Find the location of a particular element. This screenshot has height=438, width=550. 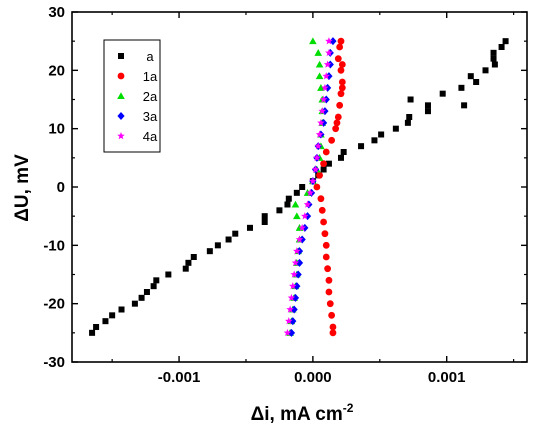

legend-box is located at coordinates (132, 96).